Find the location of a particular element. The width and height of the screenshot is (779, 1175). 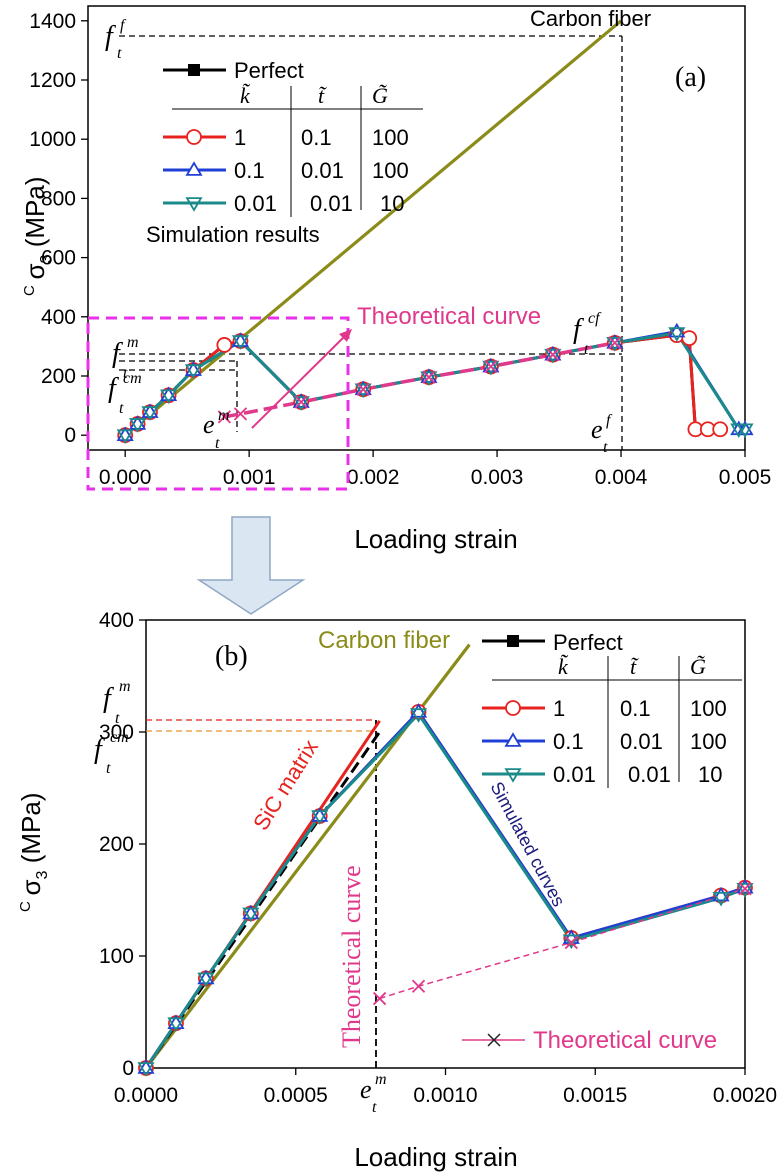

b-xtick-label-3: 0.0015 is located at coordinates (595, 1095).